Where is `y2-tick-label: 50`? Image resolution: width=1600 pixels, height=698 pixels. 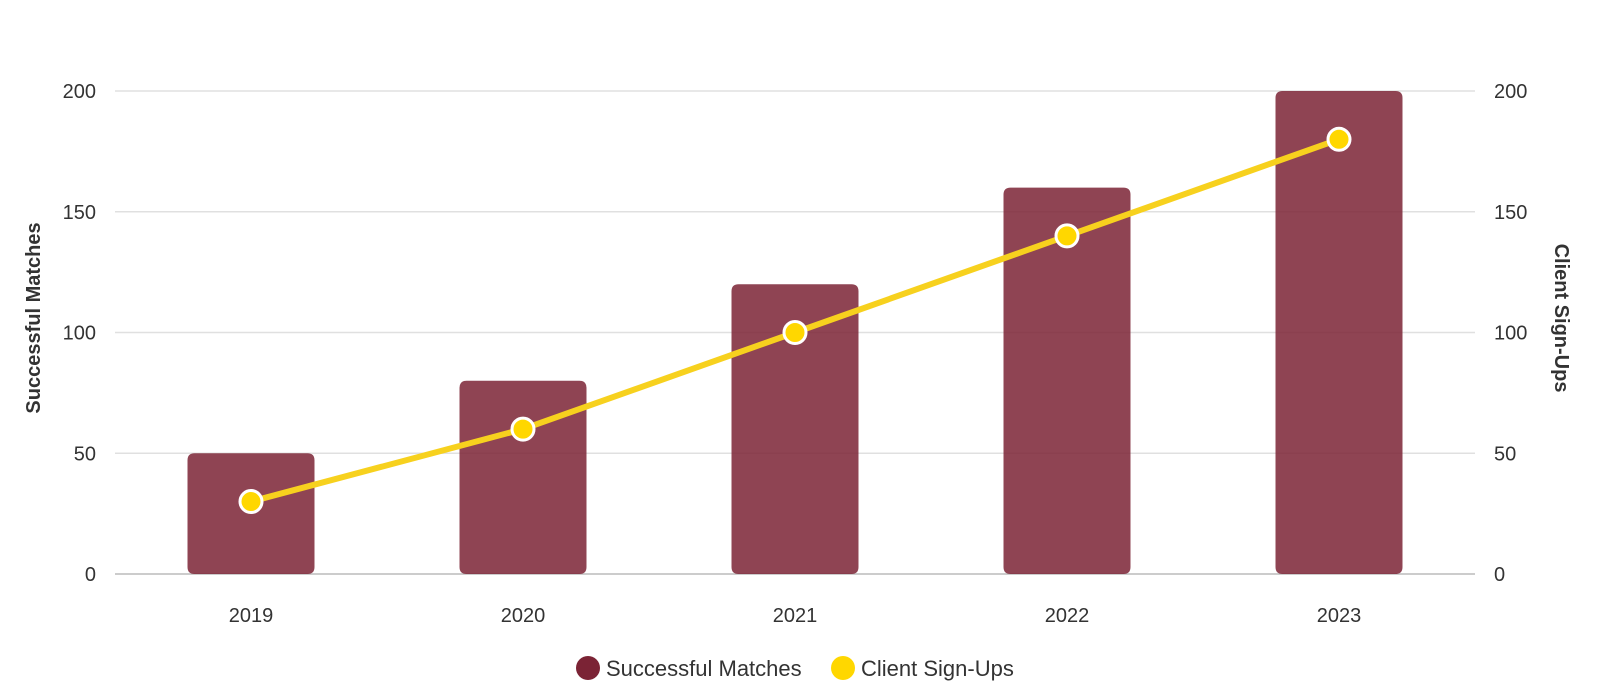
y2-tick-label: 50 is located at coordinates (1505, 454).